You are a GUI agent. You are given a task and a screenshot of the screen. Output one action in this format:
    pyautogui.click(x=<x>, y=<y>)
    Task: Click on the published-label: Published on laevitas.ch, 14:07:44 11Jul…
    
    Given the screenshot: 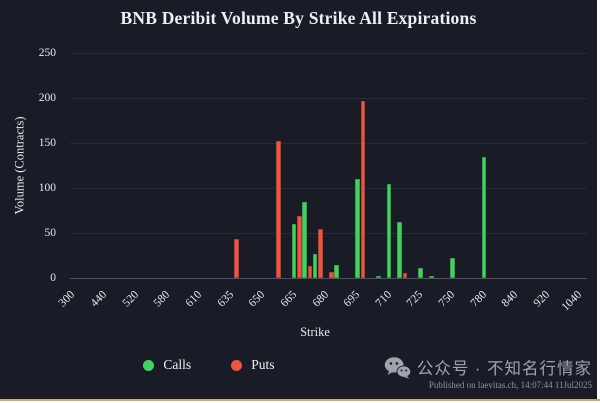 What is the action you would take?
    pyautogui.click(x=510, y=385)
    